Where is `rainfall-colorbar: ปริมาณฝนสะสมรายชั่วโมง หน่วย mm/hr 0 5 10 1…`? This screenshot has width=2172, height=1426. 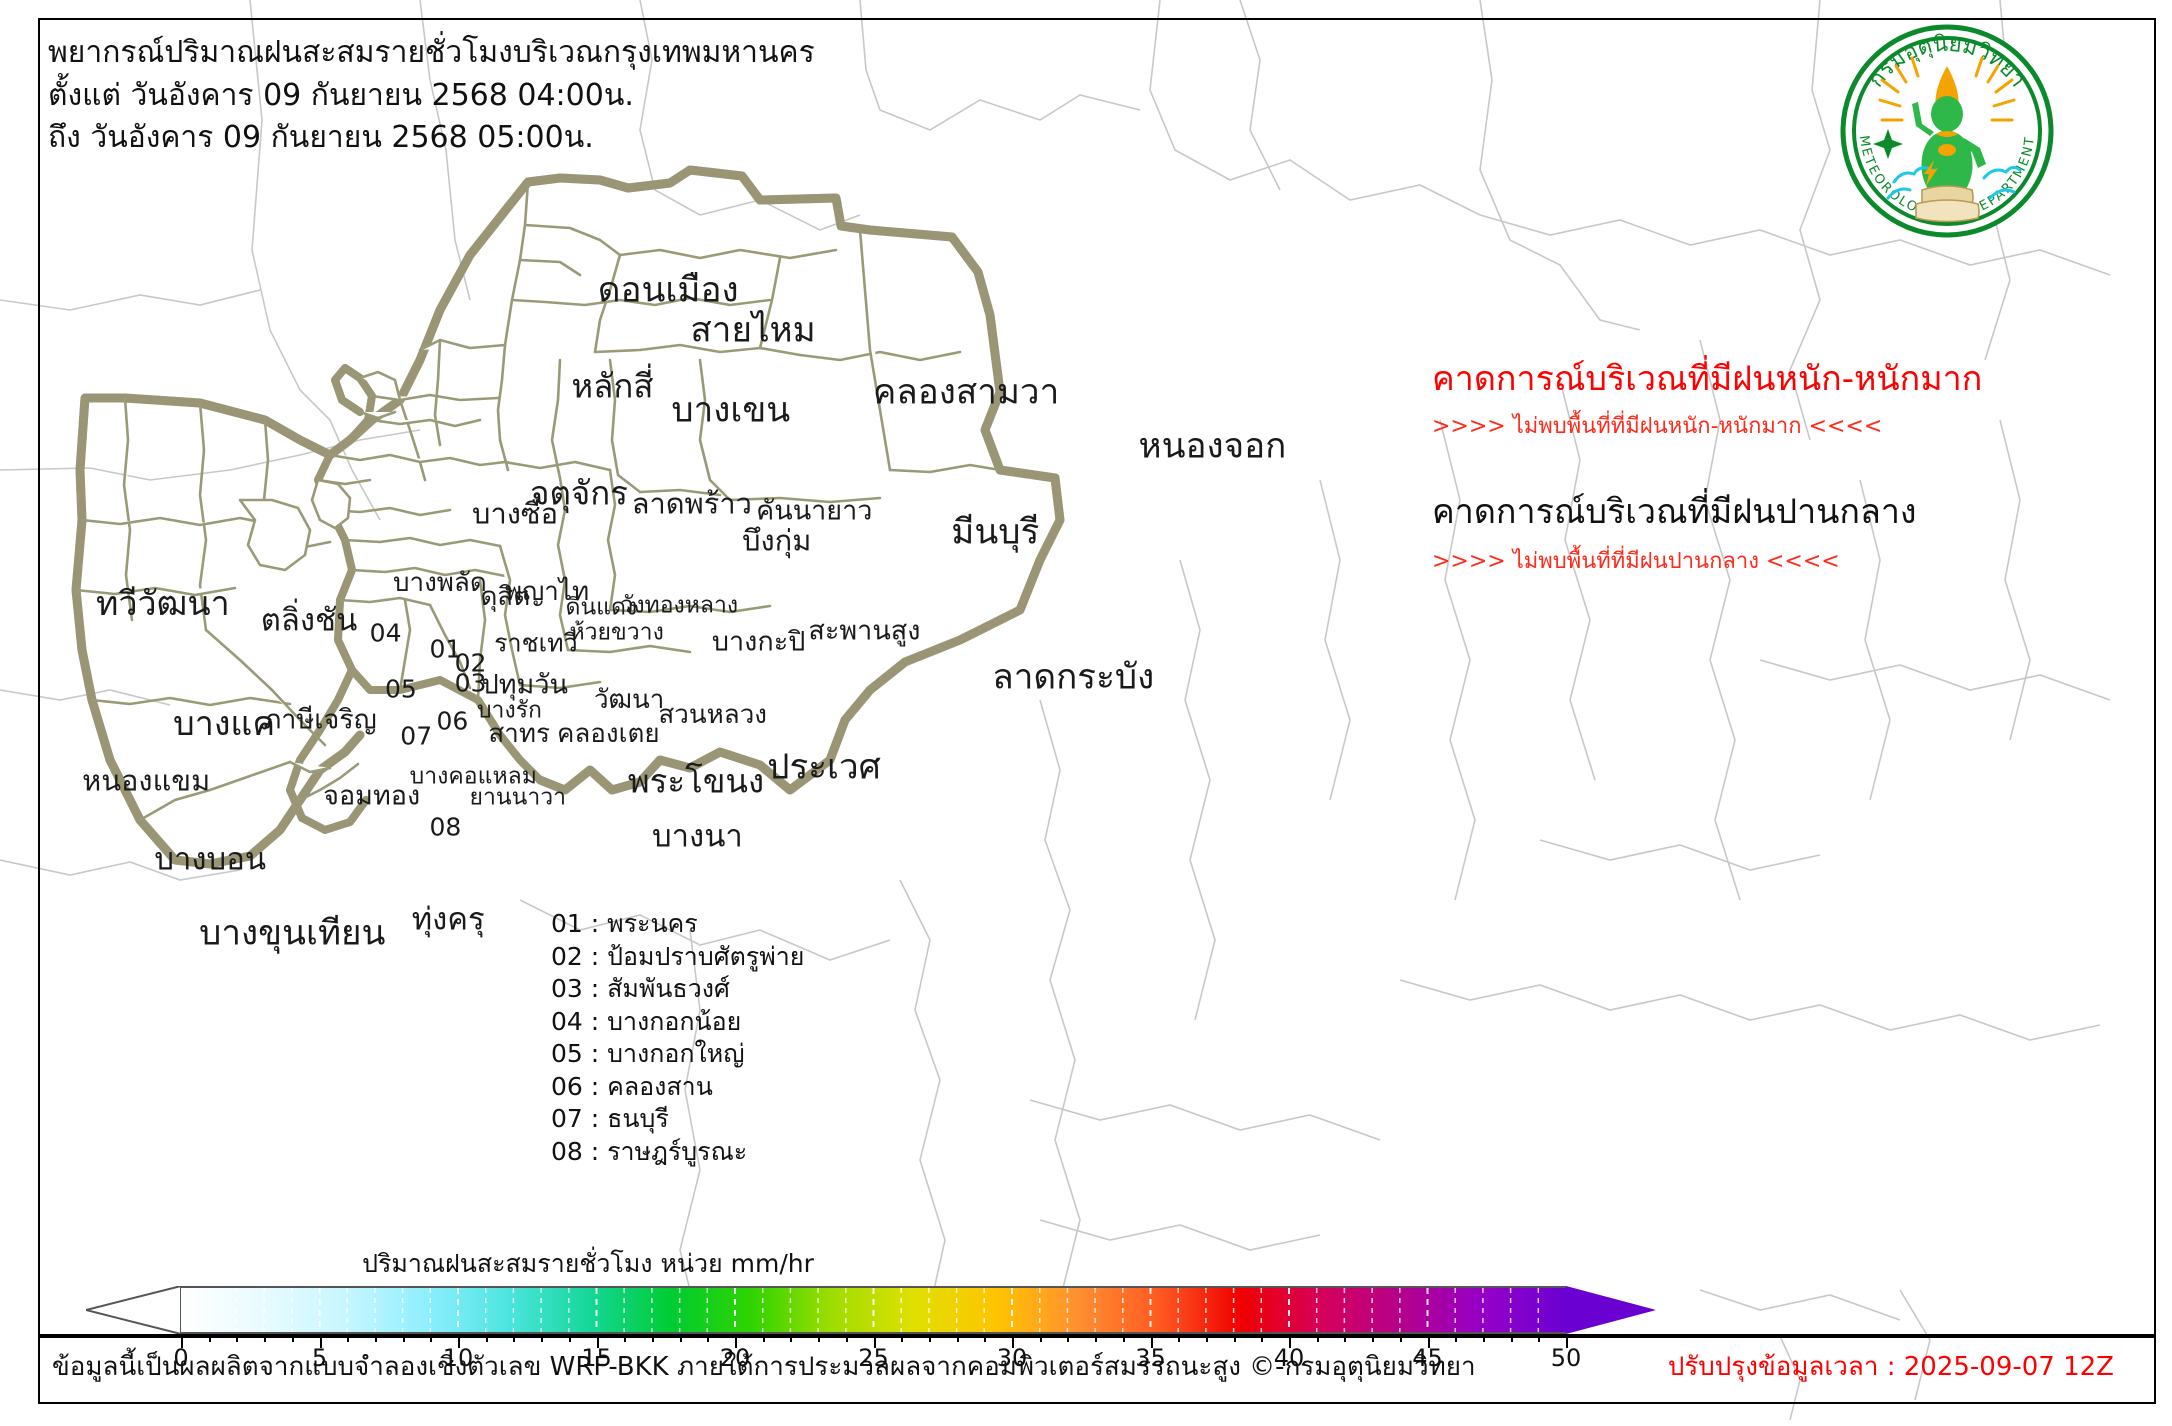
rainfall-colorbar: ปริมาณฝนสะสมรายชั่วโมง หน่วย mm/hr 0 5 10 1… is located at coordinates (888, 1308).